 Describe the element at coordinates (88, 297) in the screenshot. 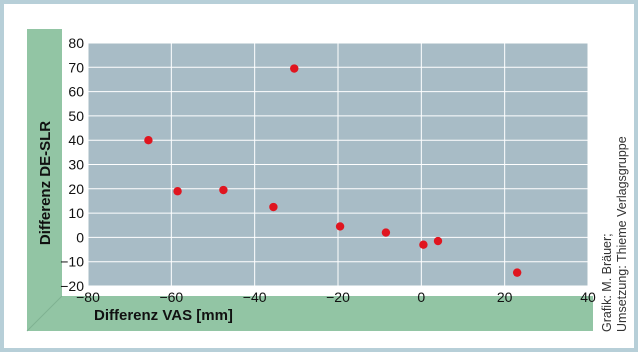

I see `x-tick-label: −80` at that location.